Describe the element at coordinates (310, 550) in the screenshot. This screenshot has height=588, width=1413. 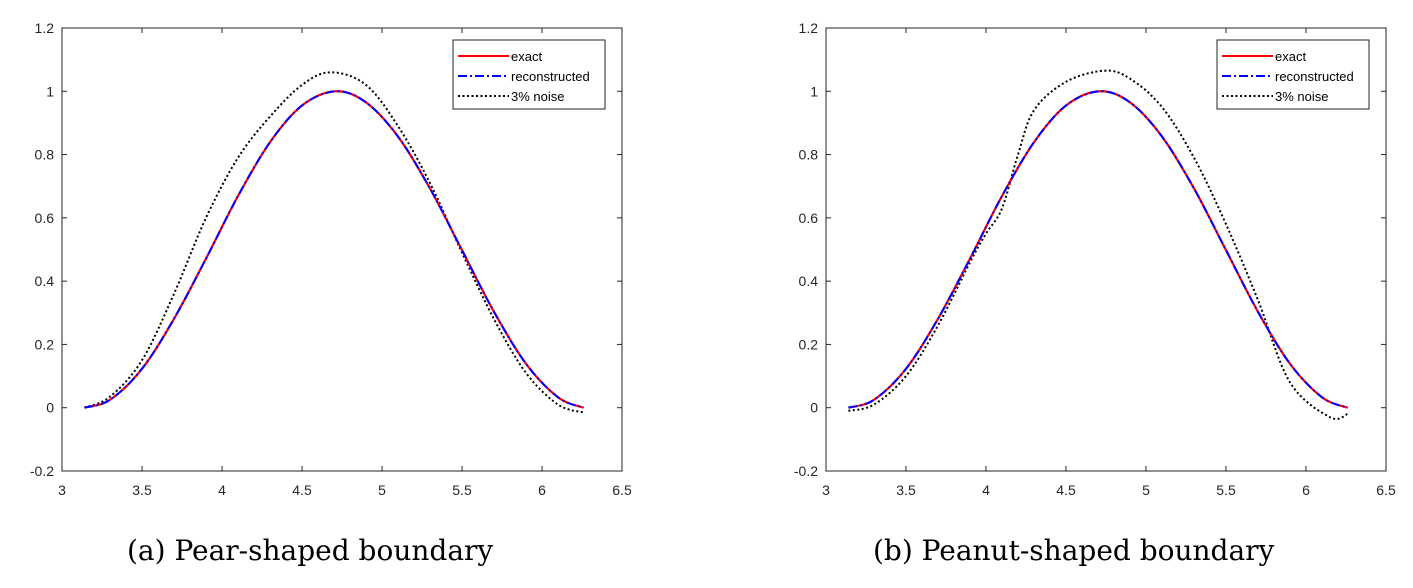
I see `caption-a: (a) Pear-shaped boundary` at that location.